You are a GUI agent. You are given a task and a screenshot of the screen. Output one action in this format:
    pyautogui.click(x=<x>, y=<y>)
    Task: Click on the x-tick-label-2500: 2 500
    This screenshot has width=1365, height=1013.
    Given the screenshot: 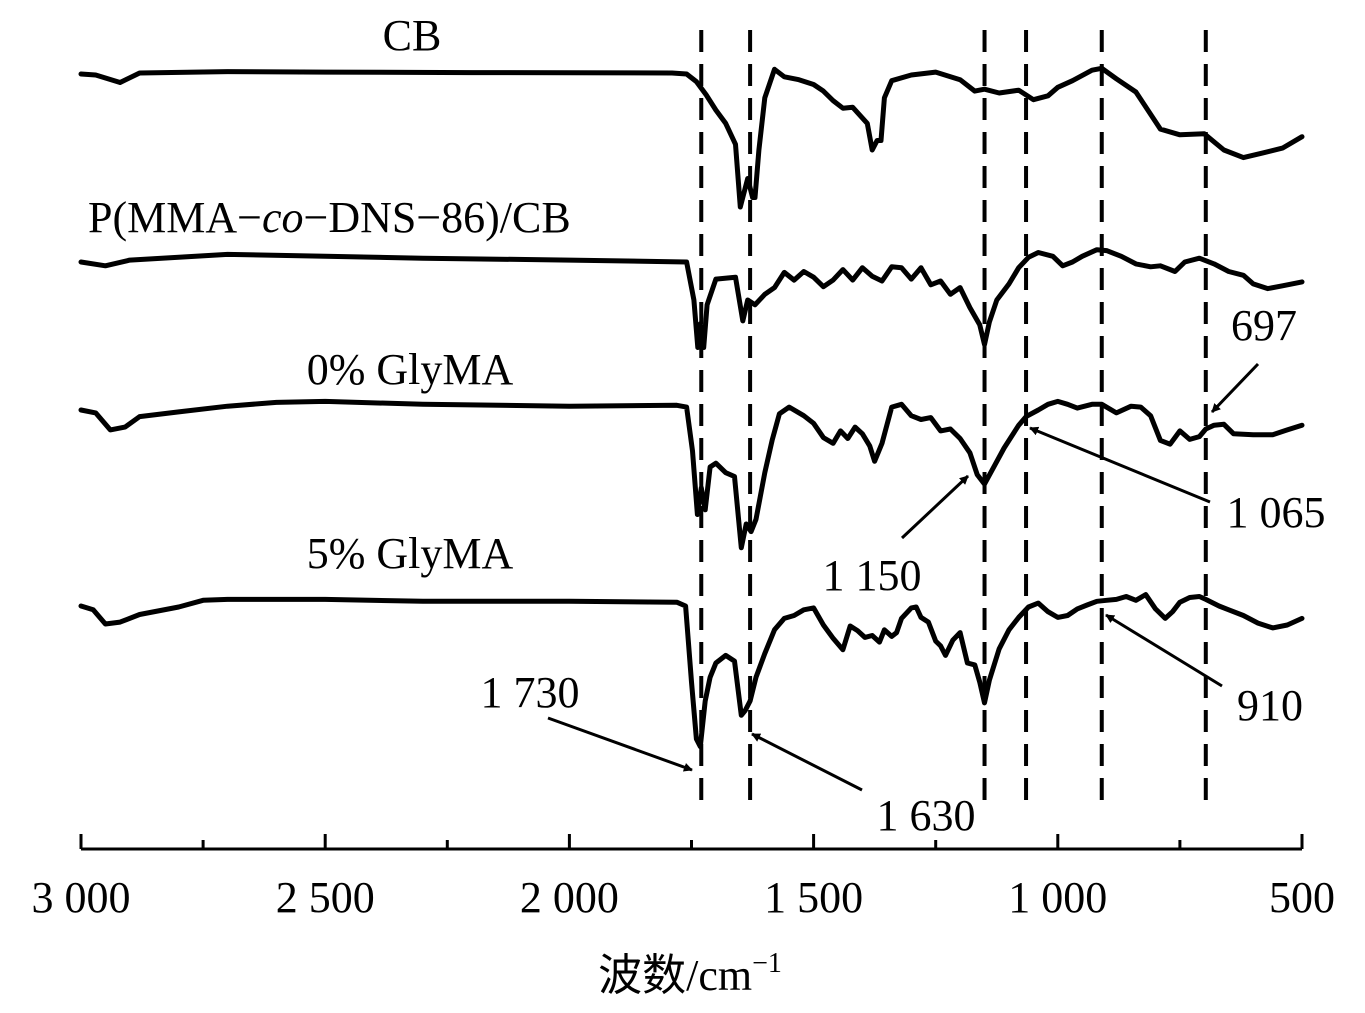 What is the action you would take?
    pyautogui.click(x=325, y=897)
    